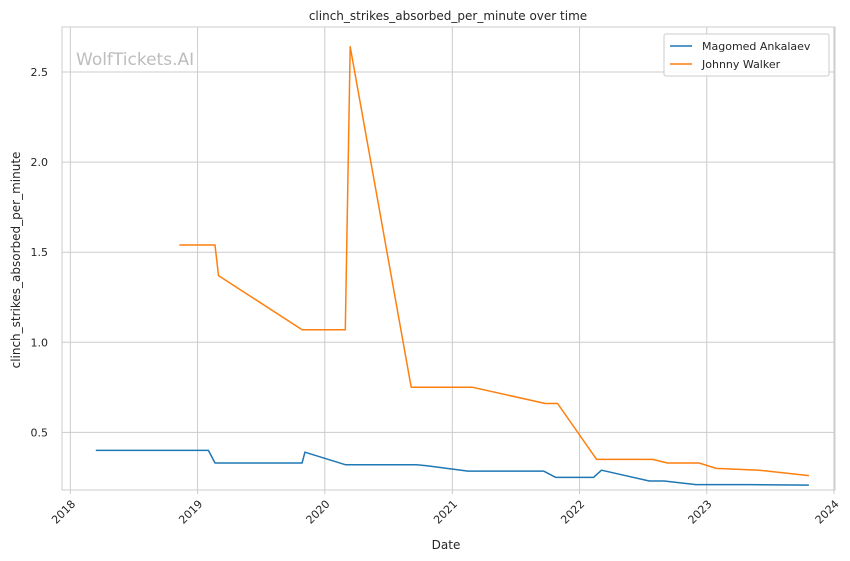 Image resolution: width=850 pixels, height=561 pixels. What do you see at coordinates (446, 545) in the screenshot?
I see `x-axis-title: Date` at bounding box center [446, 545].